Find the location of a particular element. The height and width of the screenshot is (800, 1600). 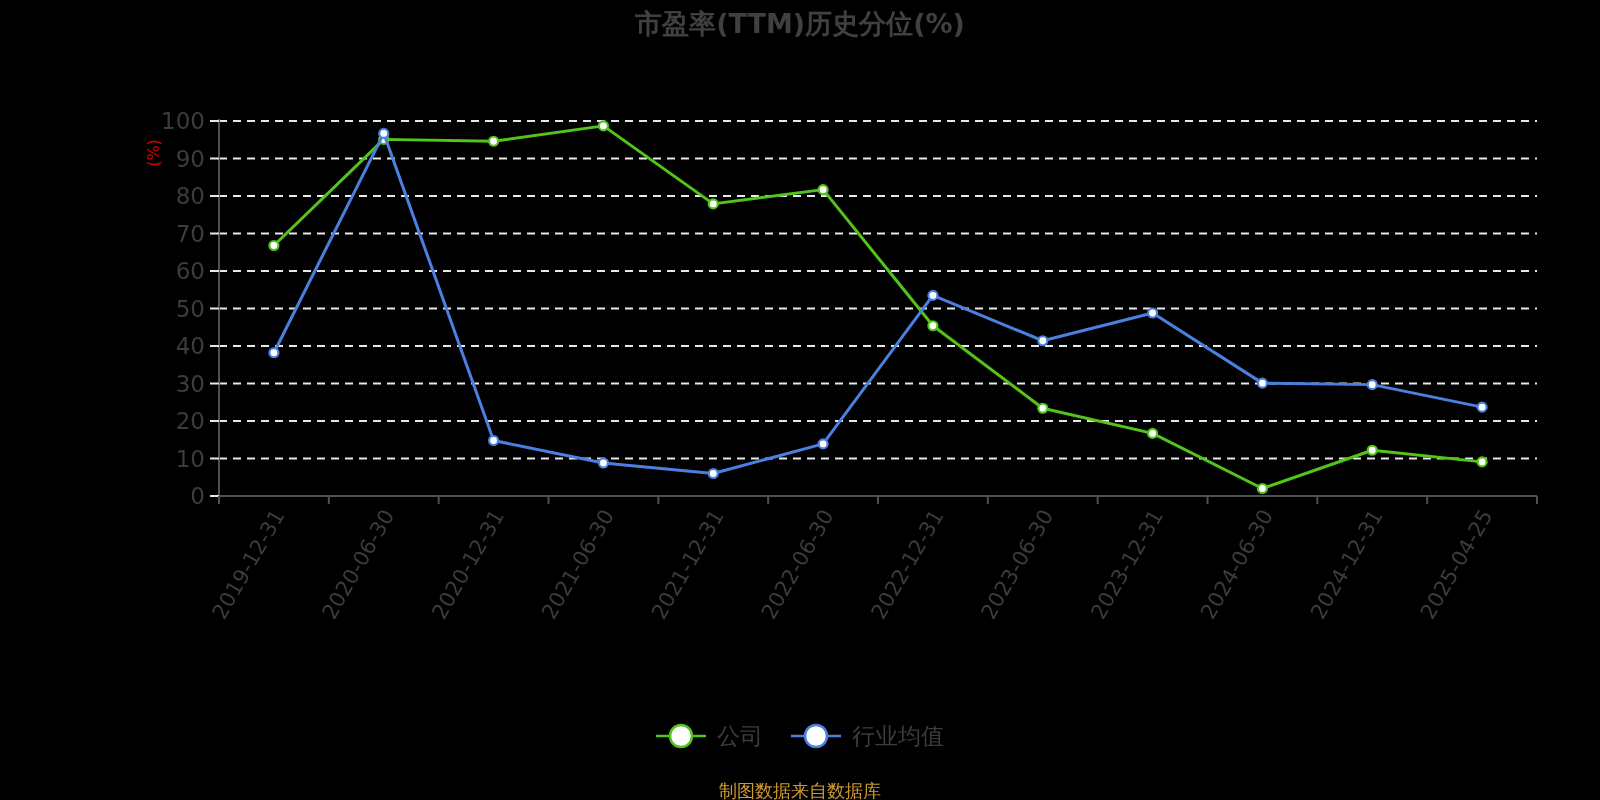

y-tick-label: 40 is located at coordinates (190, 346).